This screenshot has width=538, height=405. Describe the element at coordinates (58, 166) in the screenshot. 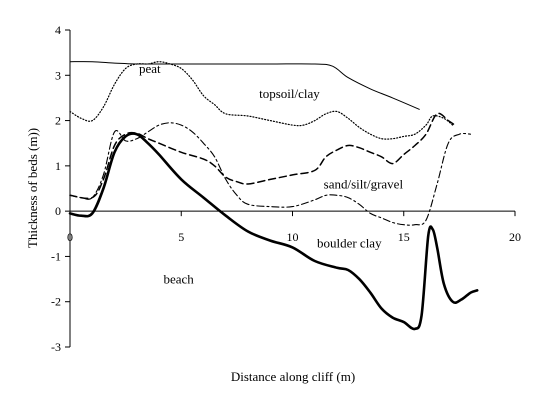

I see `y-tick-label: 1` at that location.